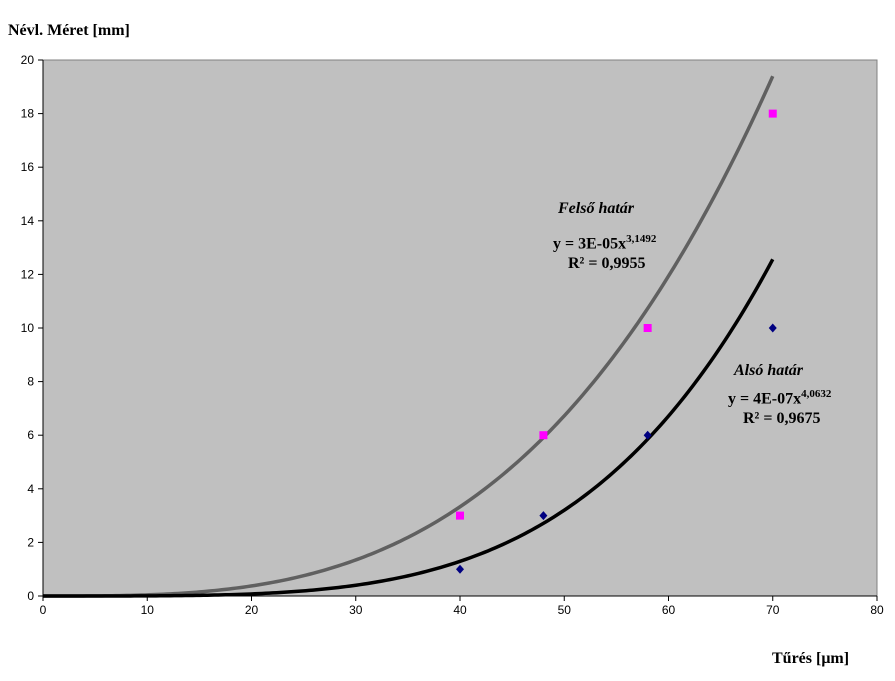 This screenshot has height=681, width=895. I want to click on y-tick-label: 2, so click(30, 542).